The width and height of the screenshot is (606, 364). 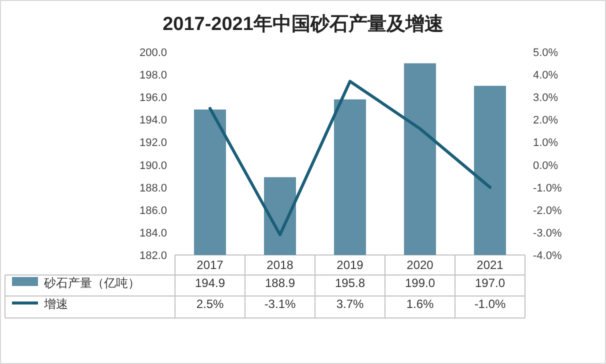 What do you see at coordinates (547, 210) in the screenshot?
I see `y2-tick-label: -2.0%` at bounding box center [547, 210].